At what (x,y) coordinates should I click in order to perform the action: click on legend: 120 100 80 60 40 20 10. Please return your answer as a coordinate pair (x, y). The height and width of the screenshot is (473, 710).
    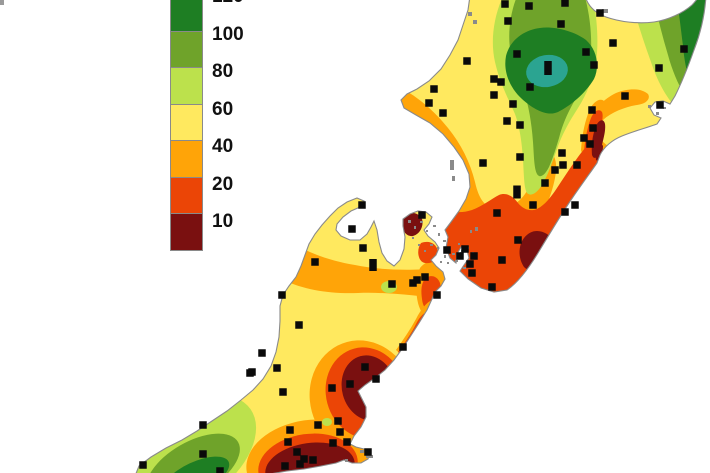
    Looking at the image, I should click on (207, 125).